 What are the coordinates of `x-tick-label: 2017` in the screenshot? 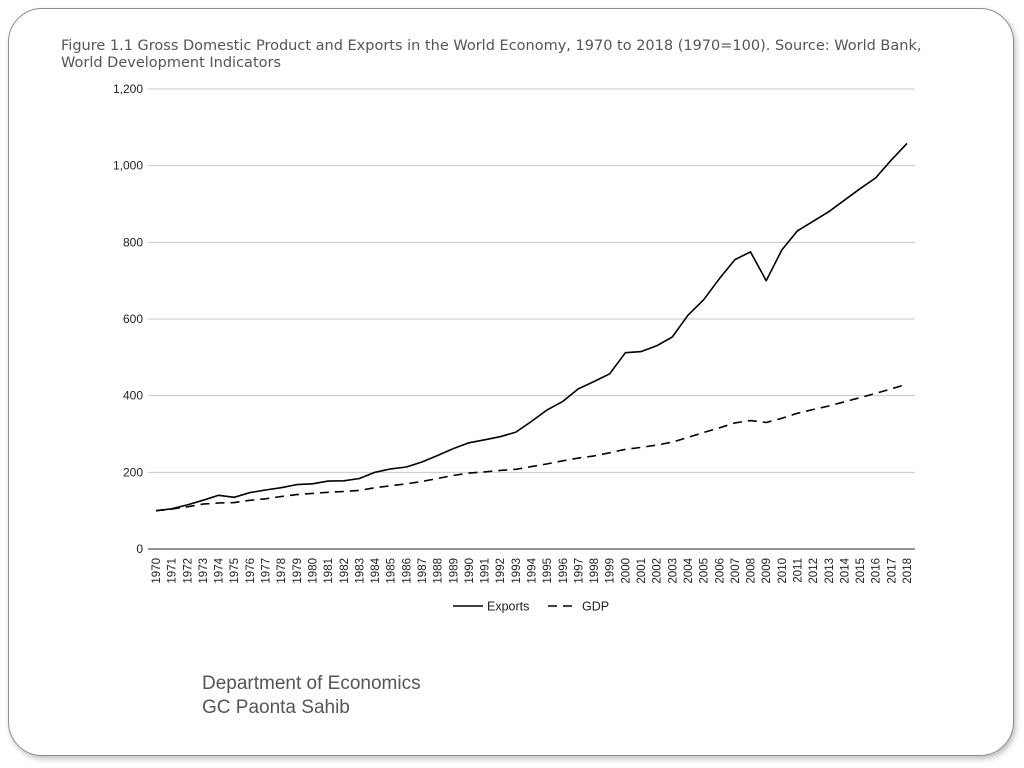 It's located at (892, 571).